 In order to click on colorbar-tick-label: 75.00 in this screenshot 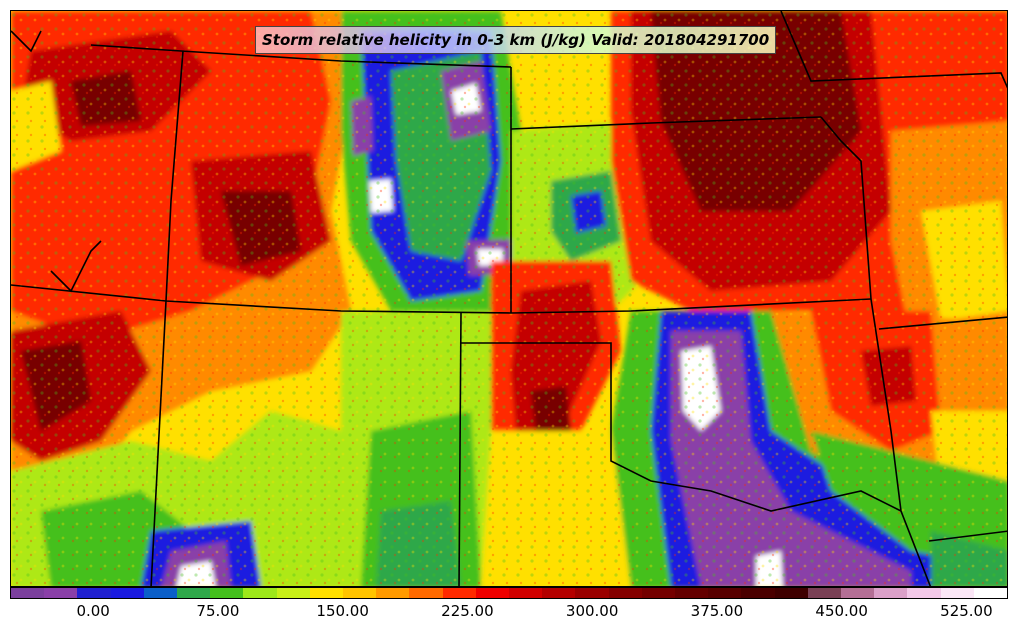, I will do `click(218, 611)`.